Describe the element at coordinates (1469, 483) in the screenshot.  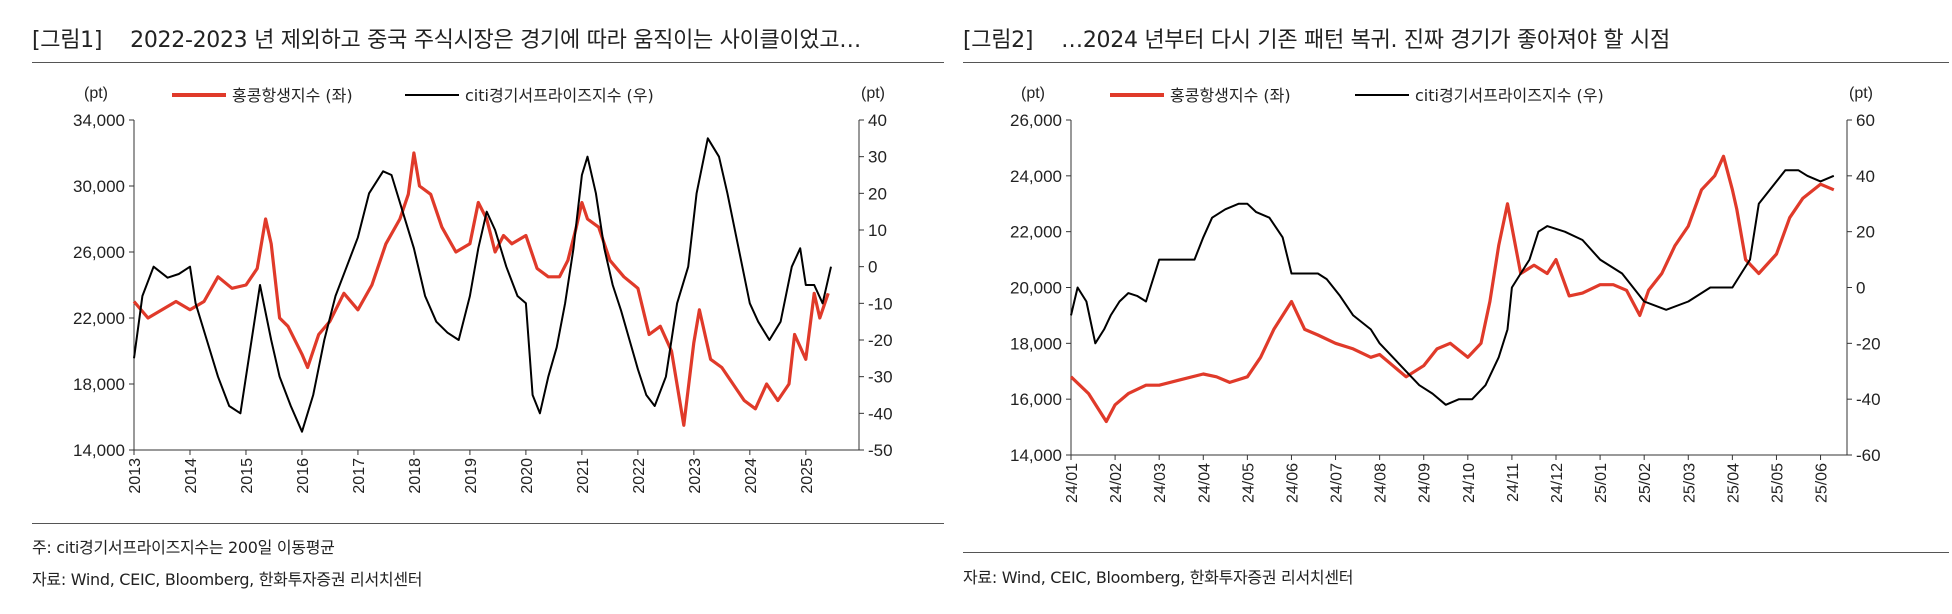
I see `x-tick-label: 24/10` at that location.